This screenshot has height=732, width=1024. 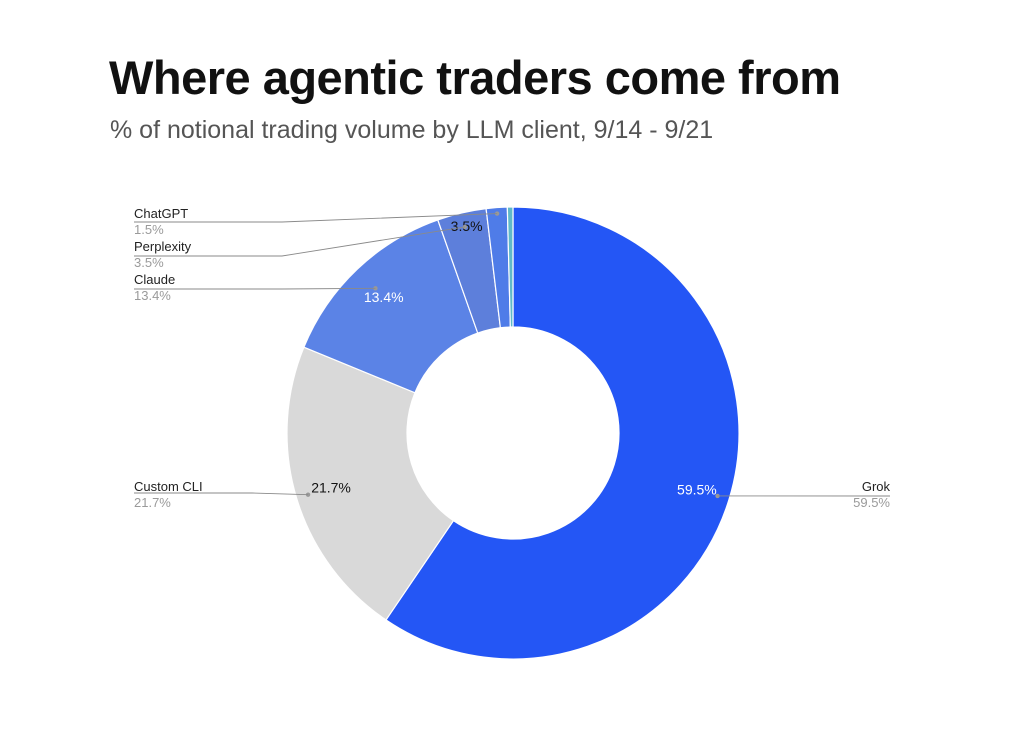 What do you see at coordinates (871, 502) in the screenshot?
I see `legend-value-grok: 59.5%` at bounding box center [871, 502].